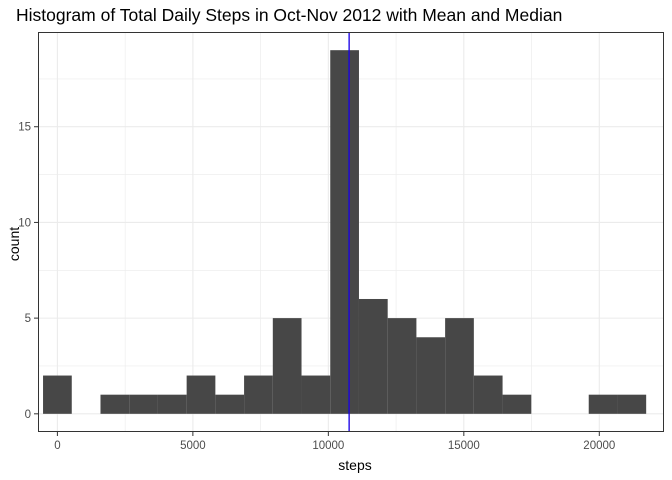 The height and width of the screenshot is (480, 672). Describe the element at coordinates (57, 446) in the screenshot. I see `x-tick-label: 0` at that location.